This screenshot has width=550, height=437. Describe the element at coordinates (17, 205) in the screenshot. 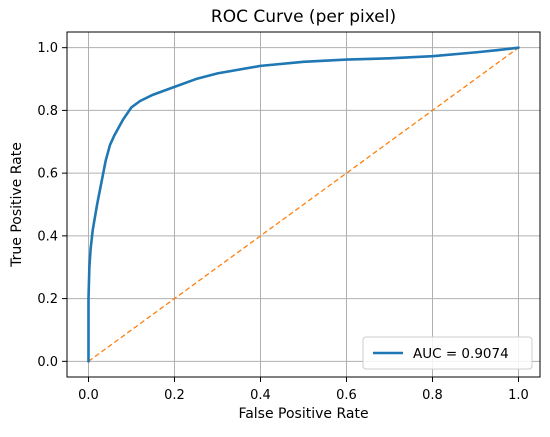

I see `y-axis-label: True Positive Rate` at that location.